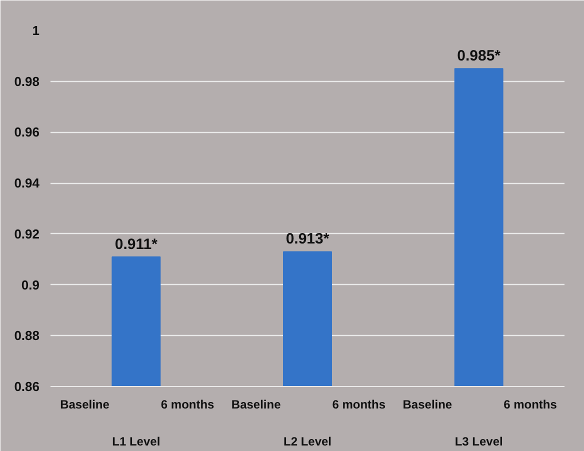  What do you see at coordinates (479, 56) in the screenshot?
I see `data-label: 0.985*` at bounding box center [479, 56].